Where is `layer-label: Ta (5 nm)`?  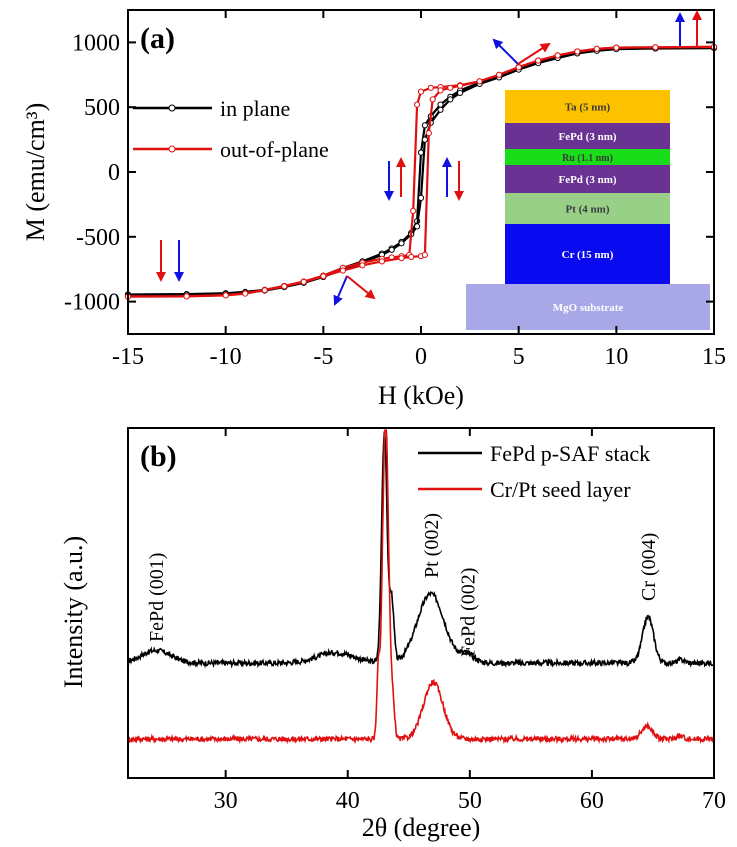
layer-label: Ta (5 nm) is located at coordinates (588, 108).